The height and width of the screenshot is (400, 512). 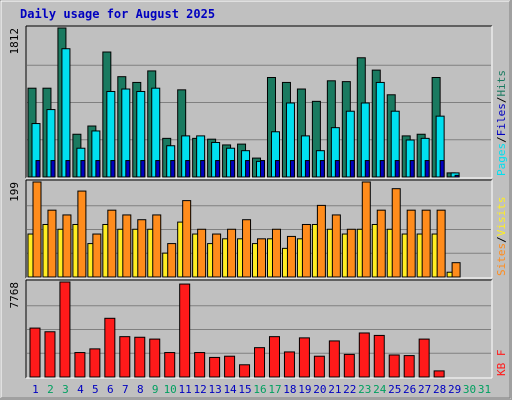 I want to click on x-label-day-24: 24, so click(x=380, y=389).